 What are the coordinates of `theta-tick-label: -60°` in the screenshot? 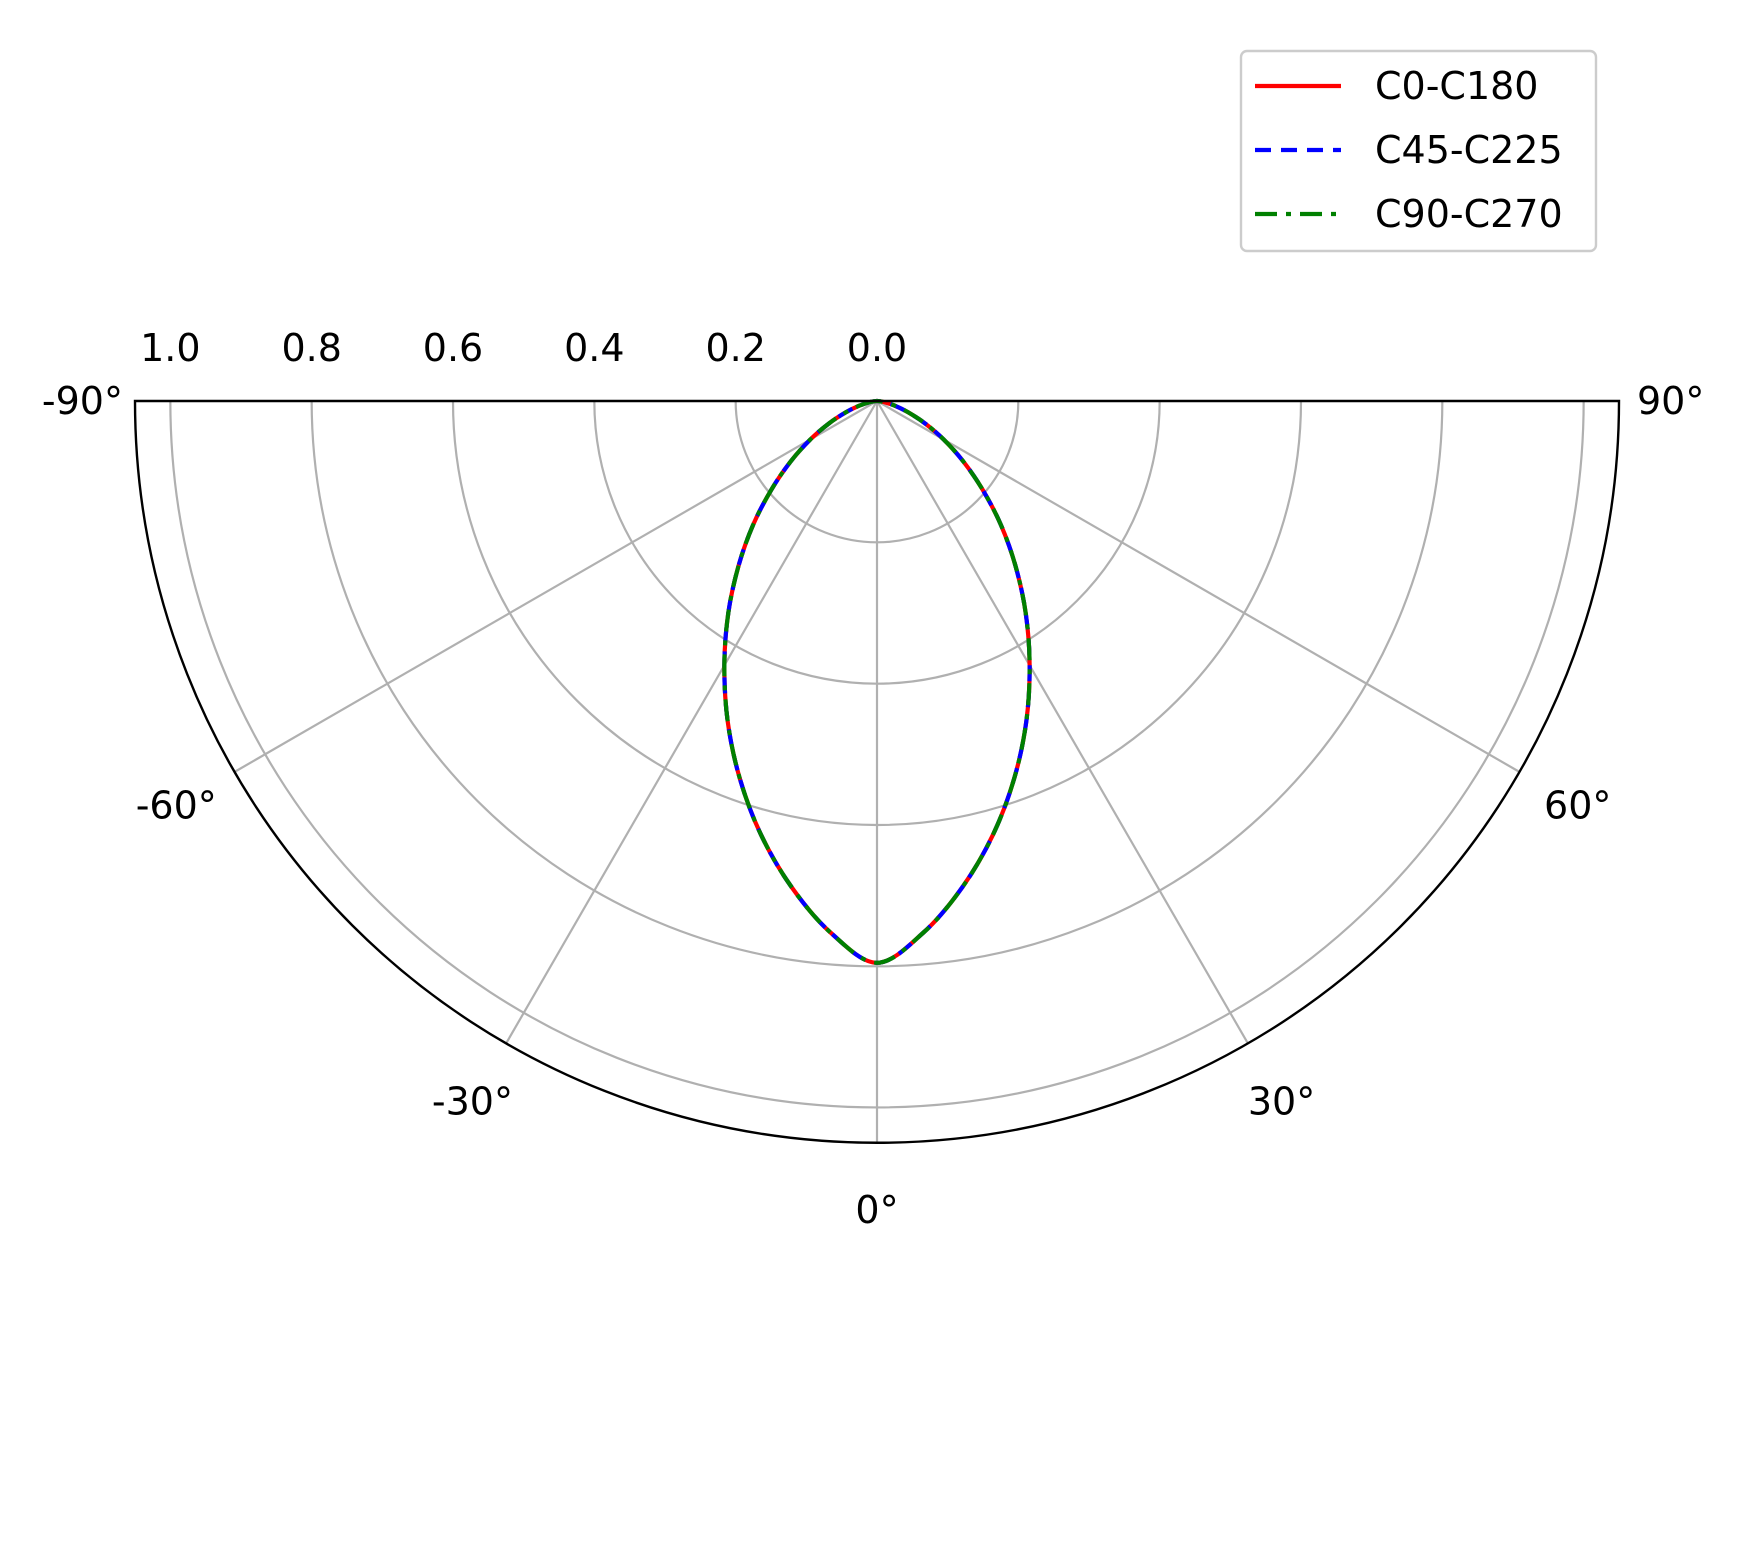 It's located at (176, 806).